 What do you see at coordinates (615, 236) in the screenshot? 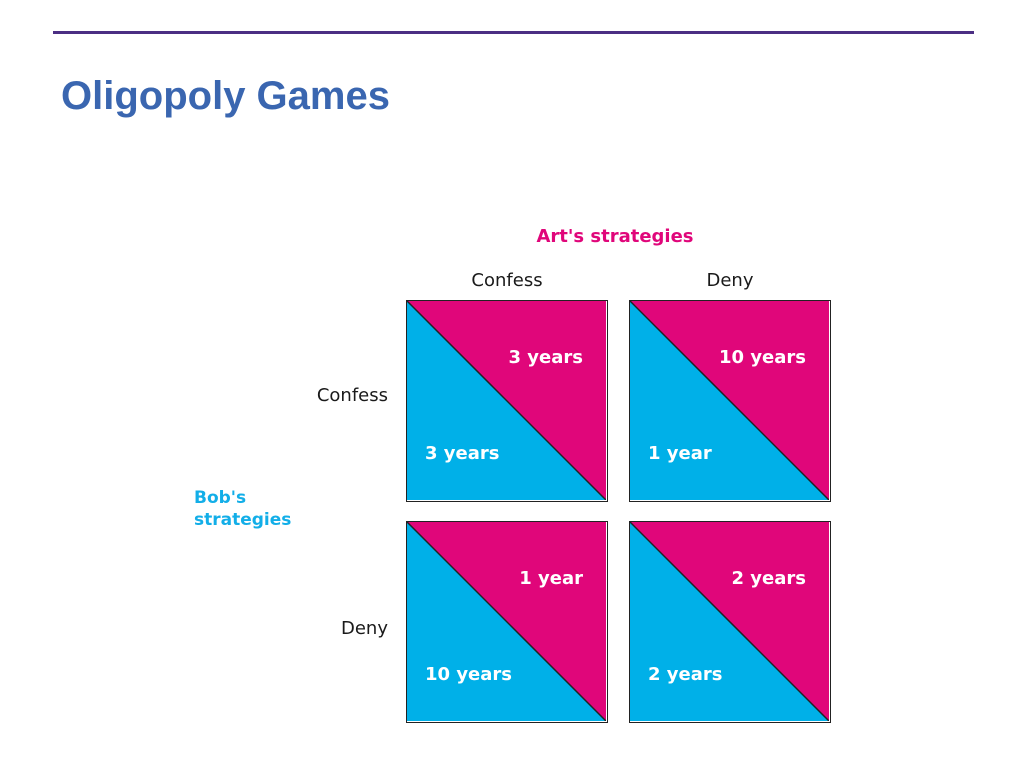
I see `art-strategies-heading: Art's strategies` at bounding box center [615, 236].